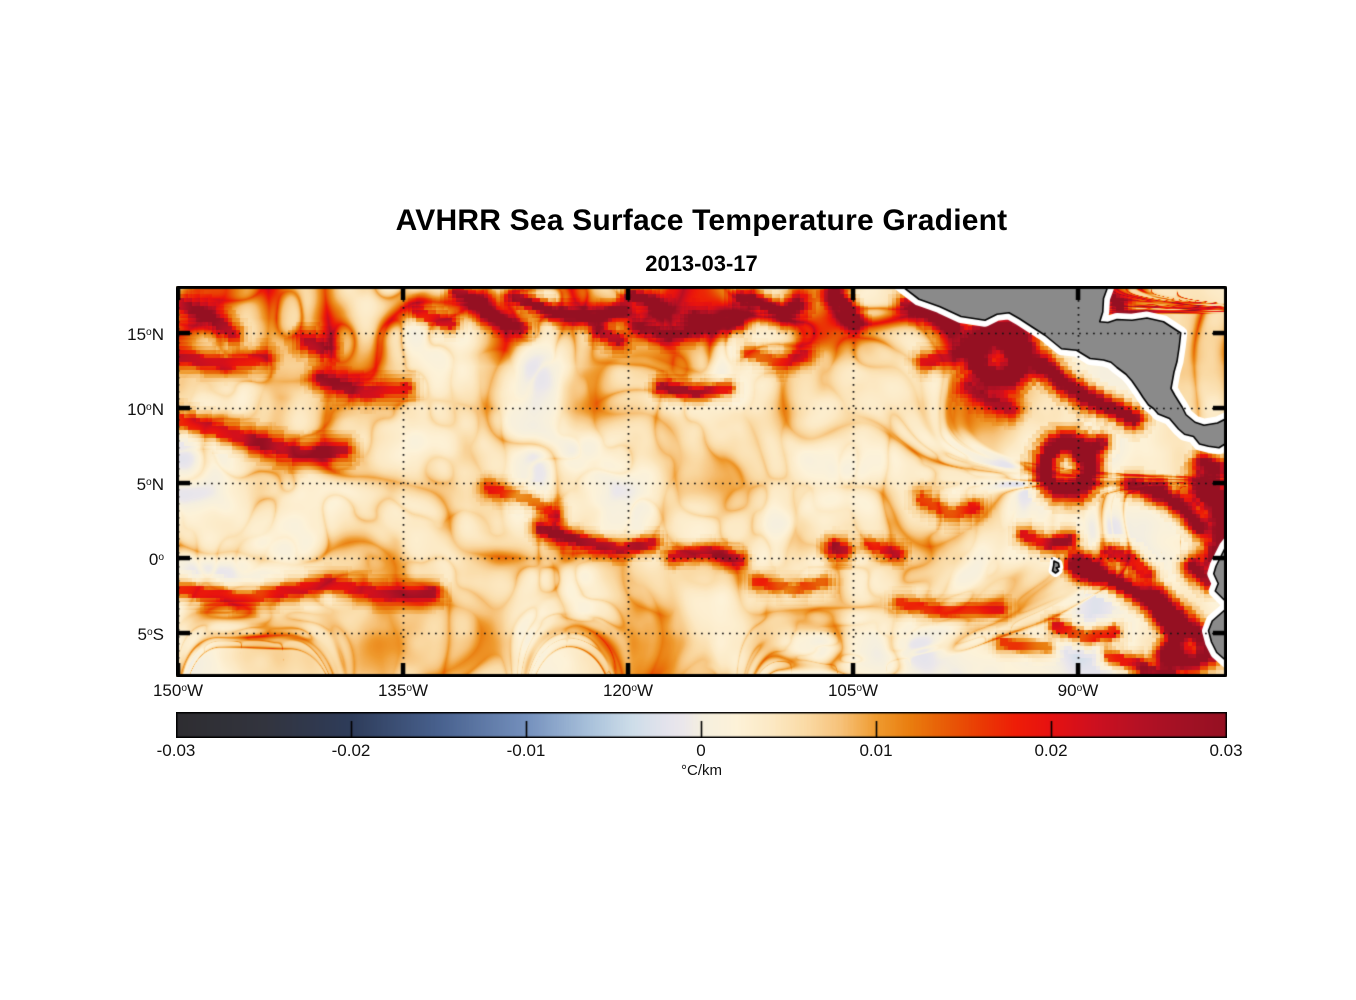 The image size is (1356, 1000). What do you see at coordinates (1051, 750) in the screenshot?
I see `colorbar-tick-label: 0.02` at bounding box center [1051, 750].